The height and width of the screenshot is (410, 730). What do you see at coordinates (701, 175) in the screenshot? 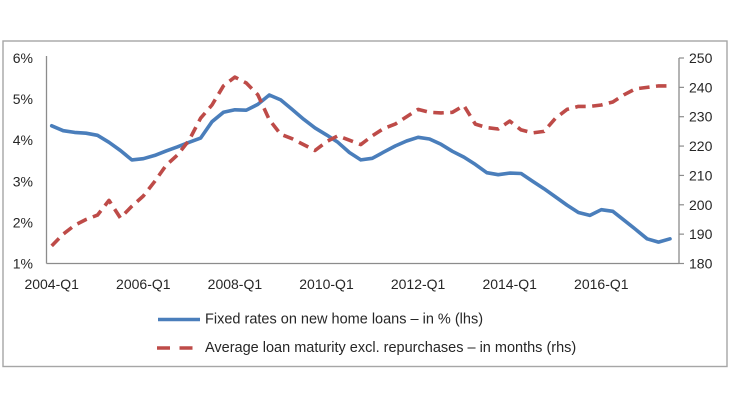
I see `right-axis-tick-label: 210` at bounding box center [701, 175].